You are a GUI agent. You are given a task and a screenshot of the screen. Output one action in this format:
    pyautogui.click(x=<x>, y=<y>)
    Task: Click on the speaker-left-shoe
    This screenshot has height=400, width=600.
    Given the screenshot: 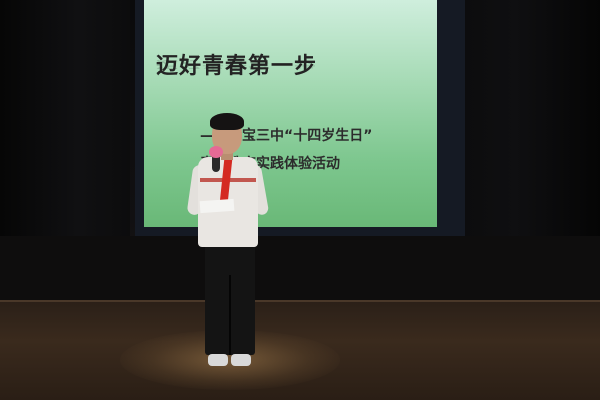 What is the action you would take?
    pyautogui.click(x=218, y=360)
    